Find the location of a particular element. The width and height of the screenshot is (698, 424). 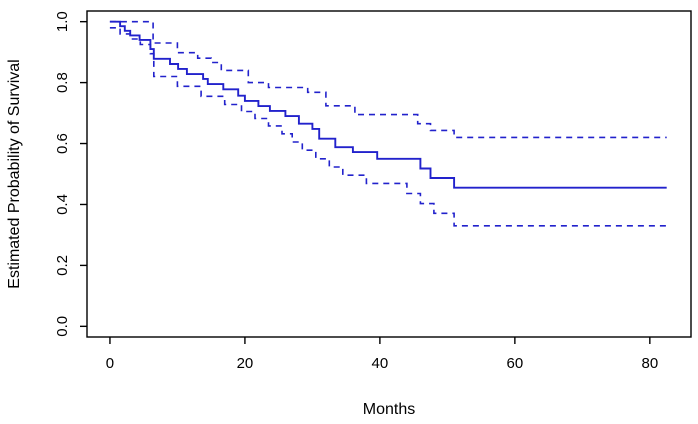

x-axis-title: Months is located at coordinates (389, 409).